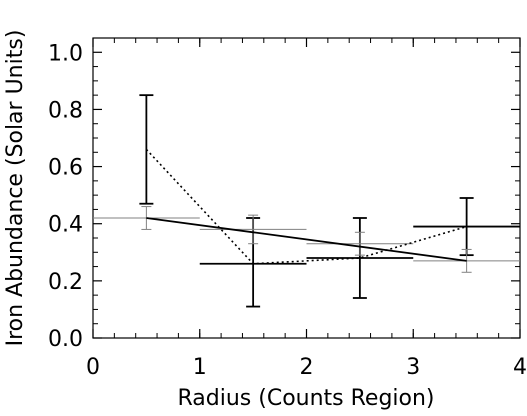 This screenshot has width=527, height=416. I want to click on x-tick-label: 4, so click(520, 367).